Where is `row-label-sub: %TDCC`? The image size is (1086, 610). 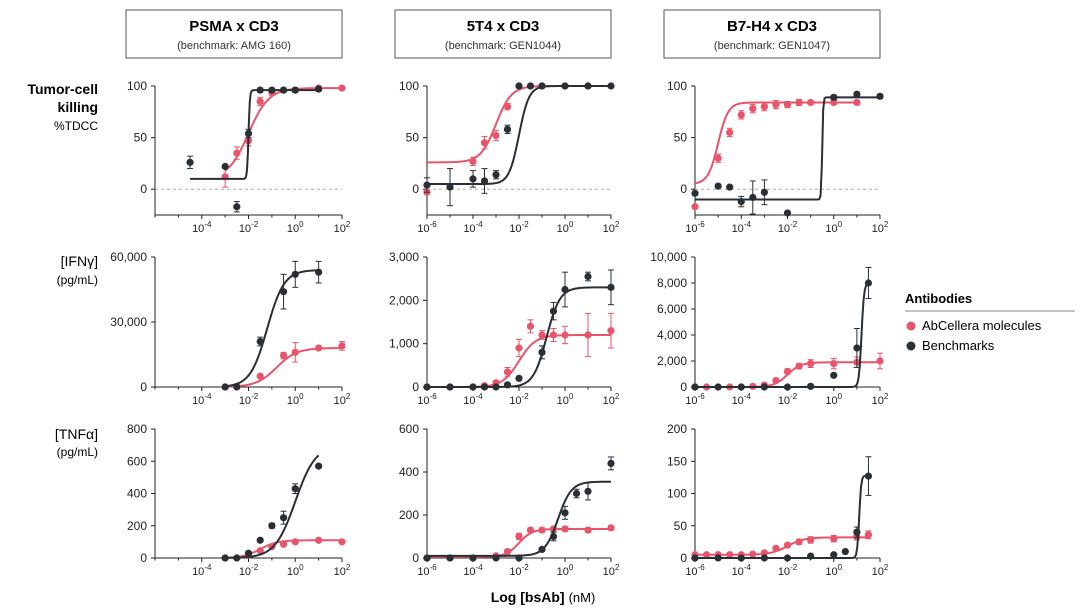 row-label-sub: %TDCC is located at coordinates (76, 126).